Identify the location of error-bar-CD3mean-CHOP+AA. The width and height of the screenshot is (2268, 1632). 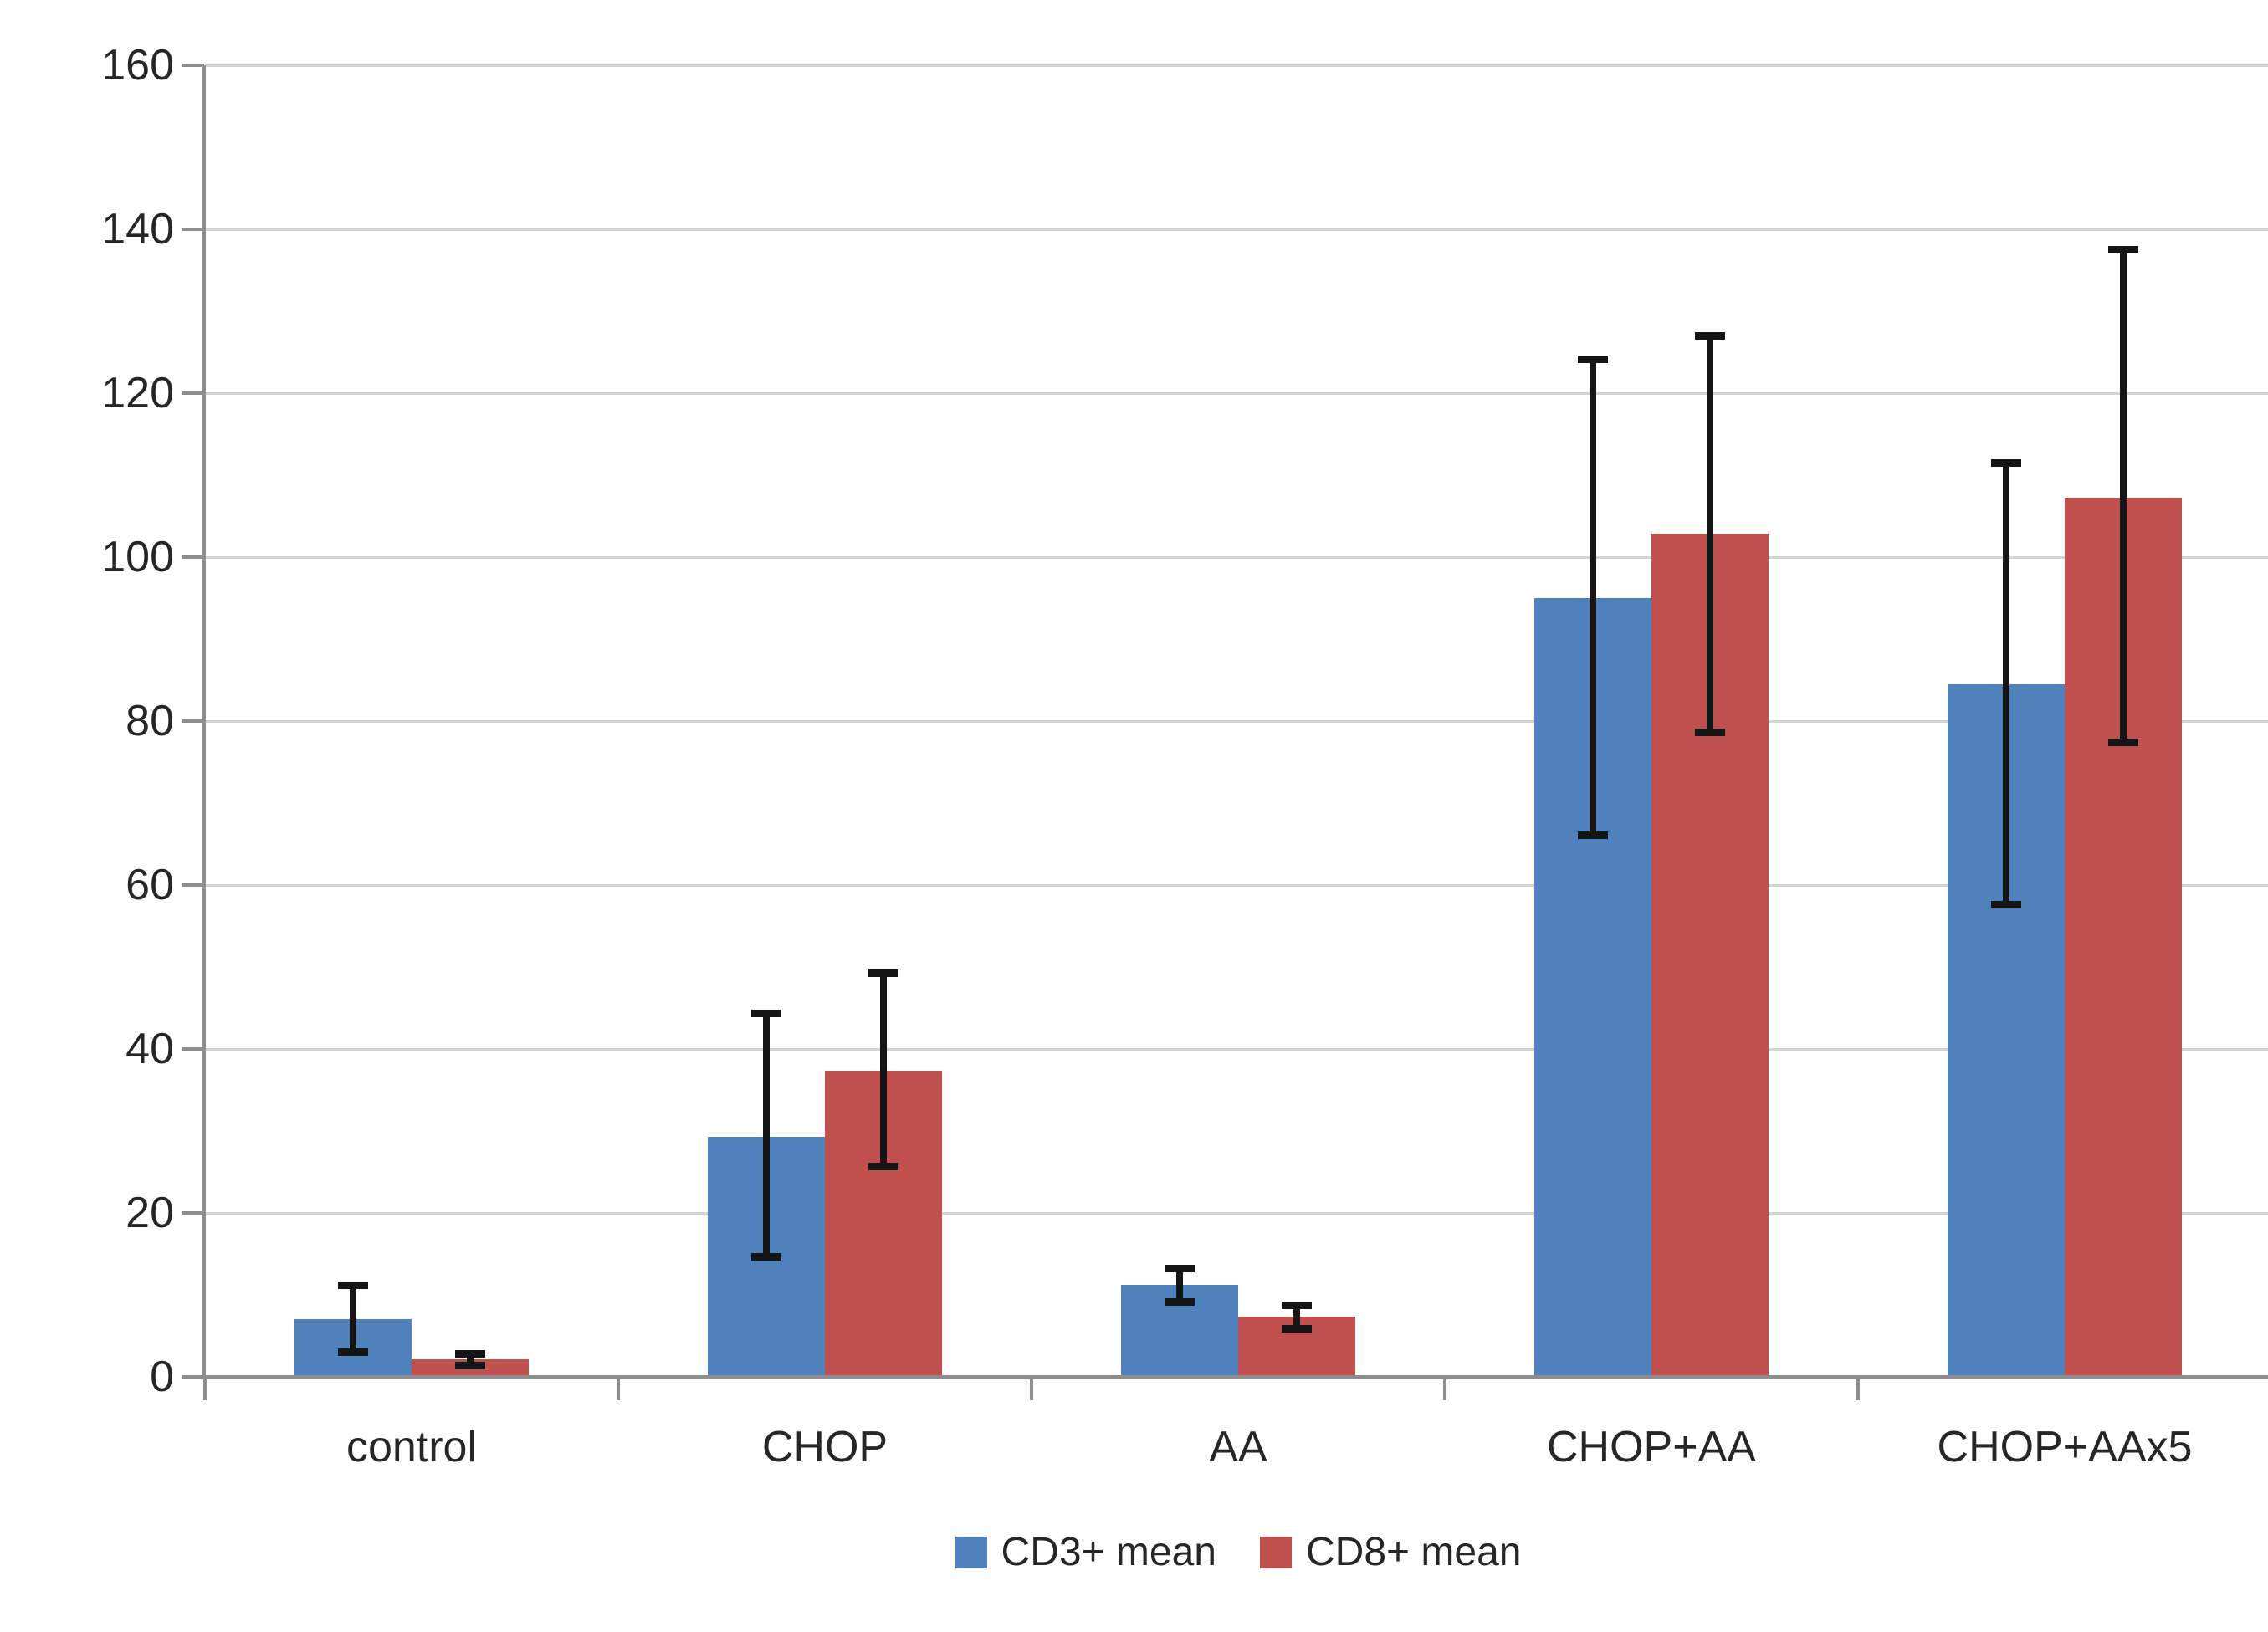
(1593, 598).